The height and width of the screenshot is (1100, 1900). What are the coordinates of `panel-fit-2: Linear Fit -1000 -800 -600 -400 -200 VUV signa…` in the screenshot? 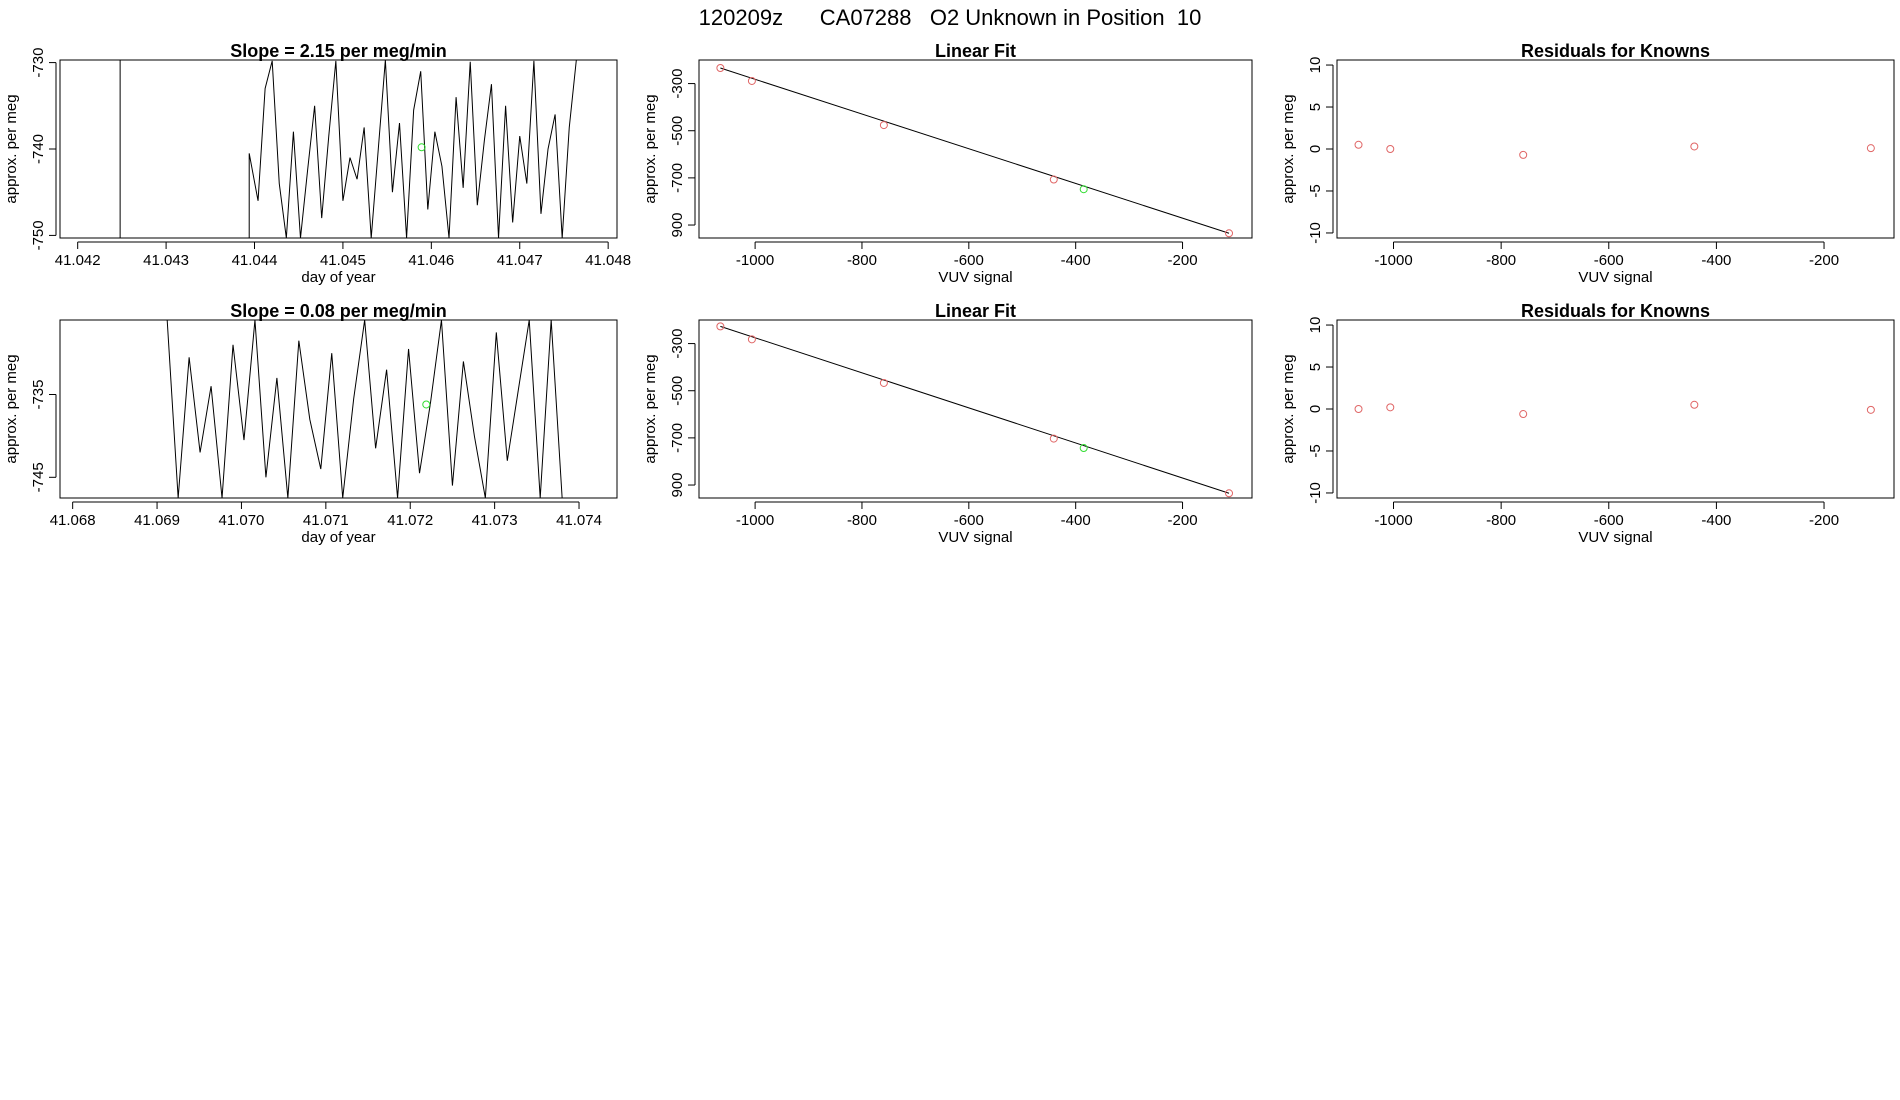 It's located at (947, 423).